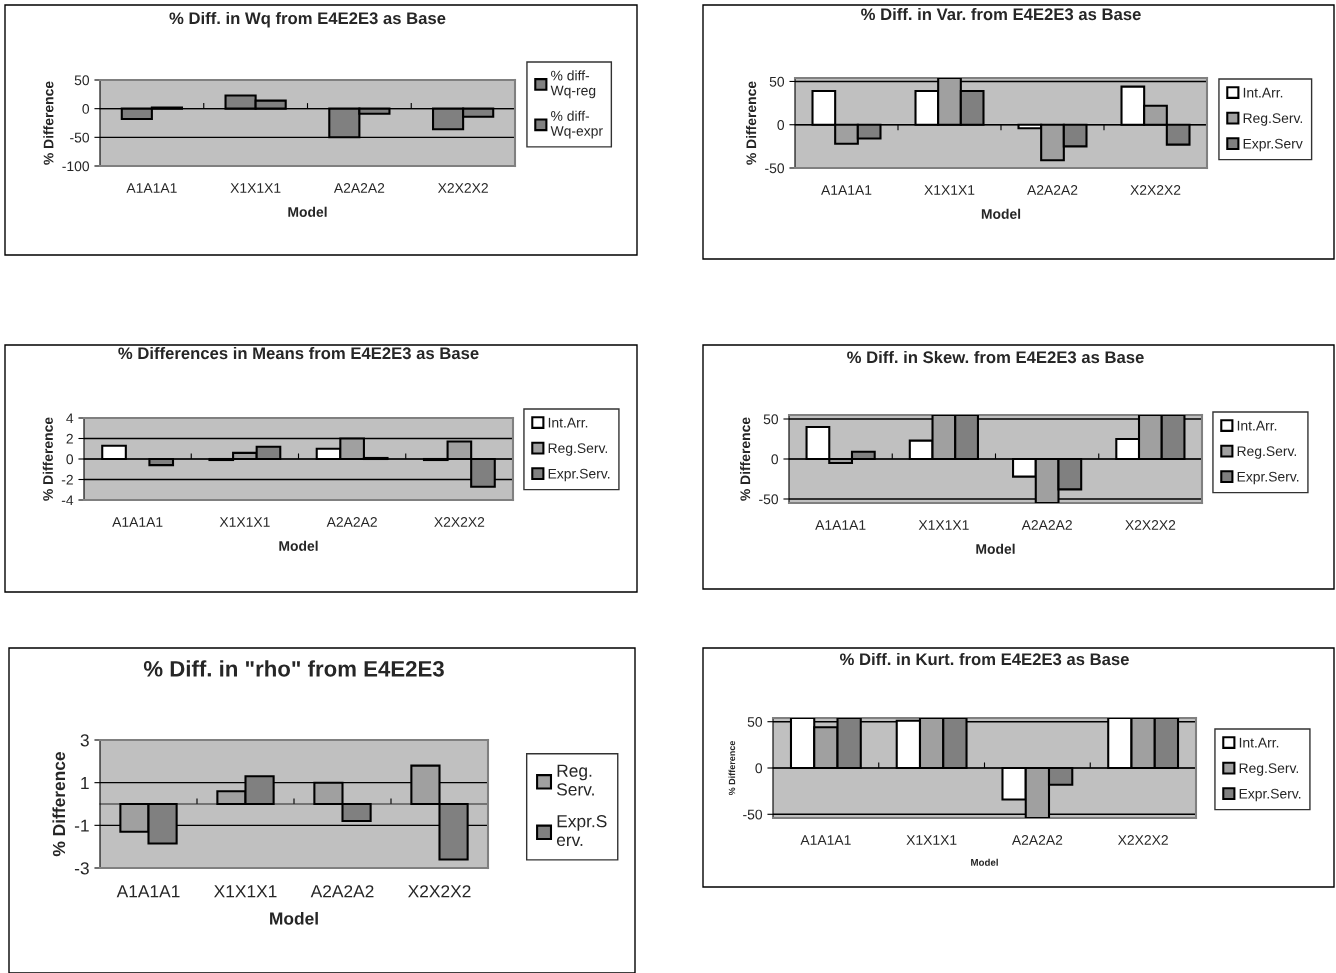 This screenshot has width=1336, height=973. What do you see at coordinates (81, 868) in the screenshot?
I see `y-tick-label: -3` at bounding box center [81, 868].